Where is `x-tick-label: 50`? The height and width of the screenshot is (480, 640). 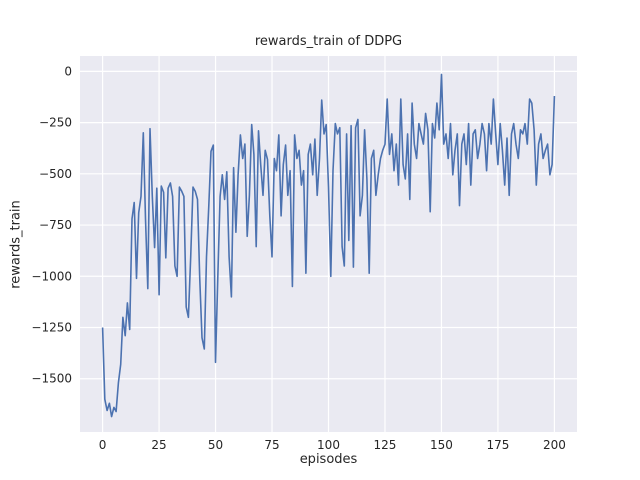
x-tick-label: 50 is located at coordinates (215, 445).